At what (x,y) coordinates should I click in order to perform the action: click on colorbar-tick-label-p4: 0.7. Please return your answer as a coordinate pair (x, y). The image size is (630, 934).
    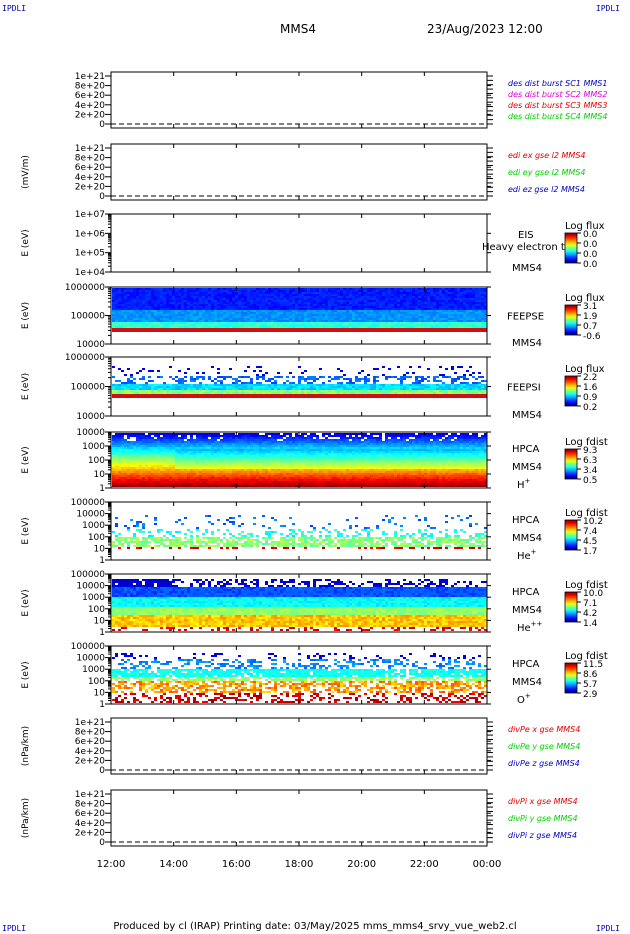
    Looking at the image, I should click on (590, 327).